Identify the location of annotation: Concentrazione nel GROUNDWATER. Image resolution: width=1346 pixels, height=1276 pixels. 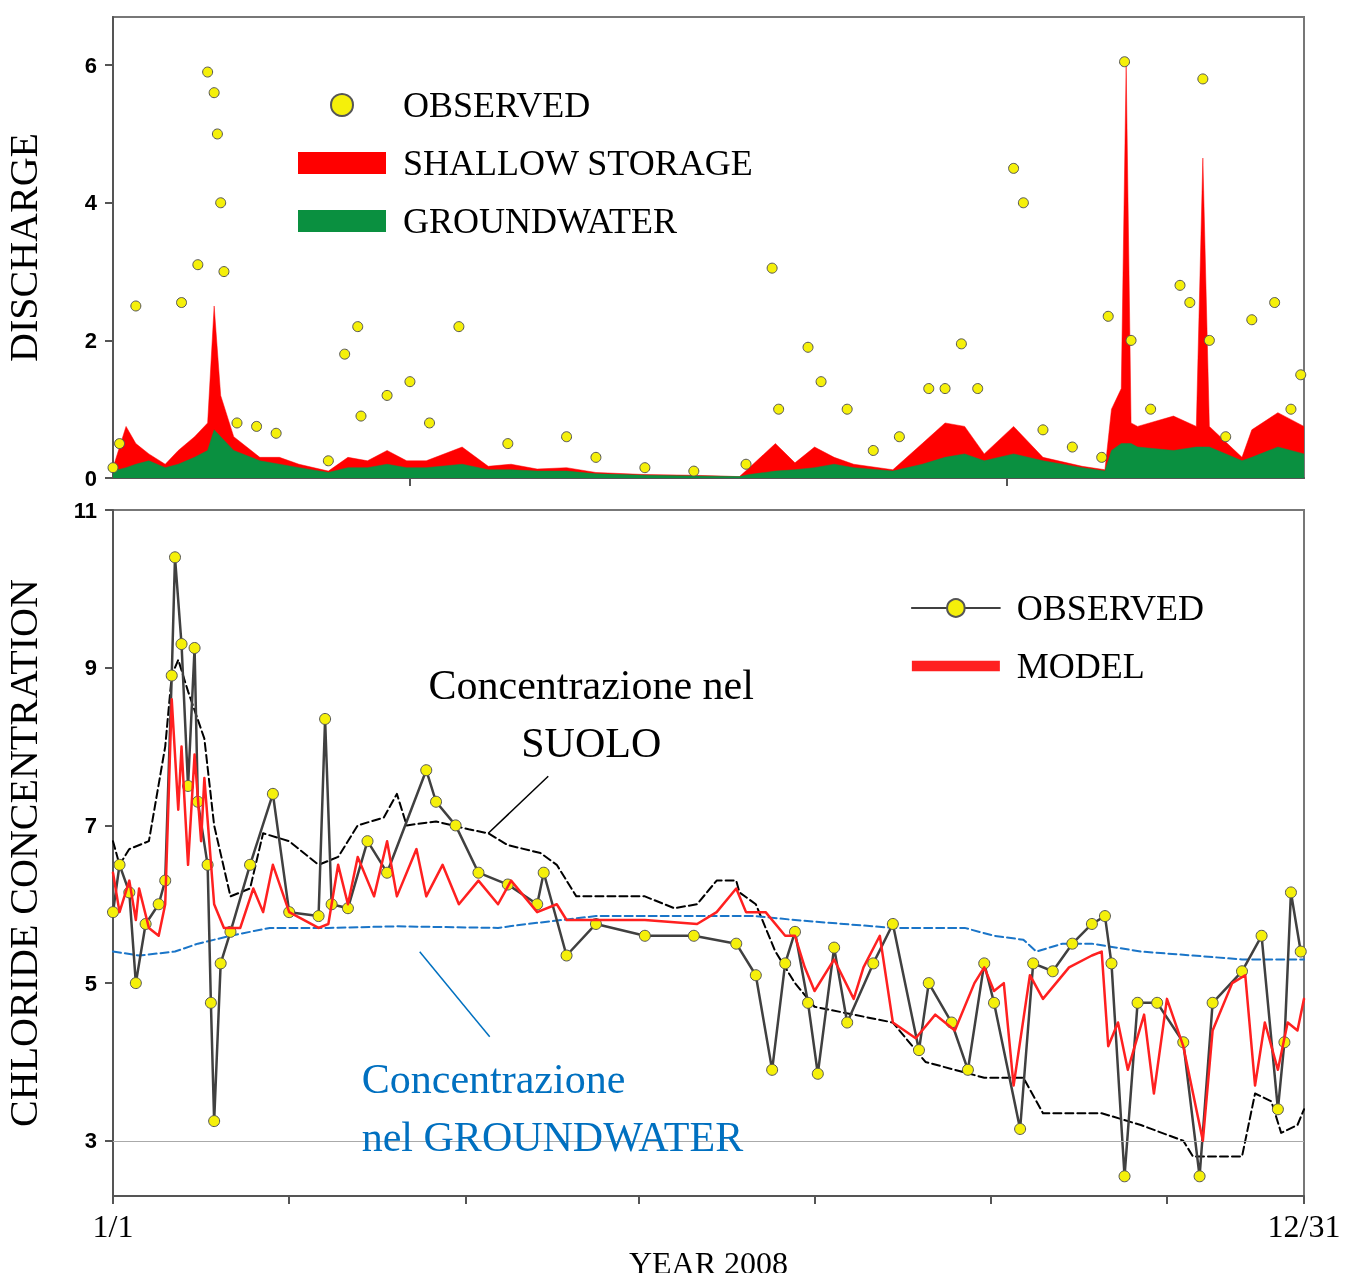
(552, 1107).